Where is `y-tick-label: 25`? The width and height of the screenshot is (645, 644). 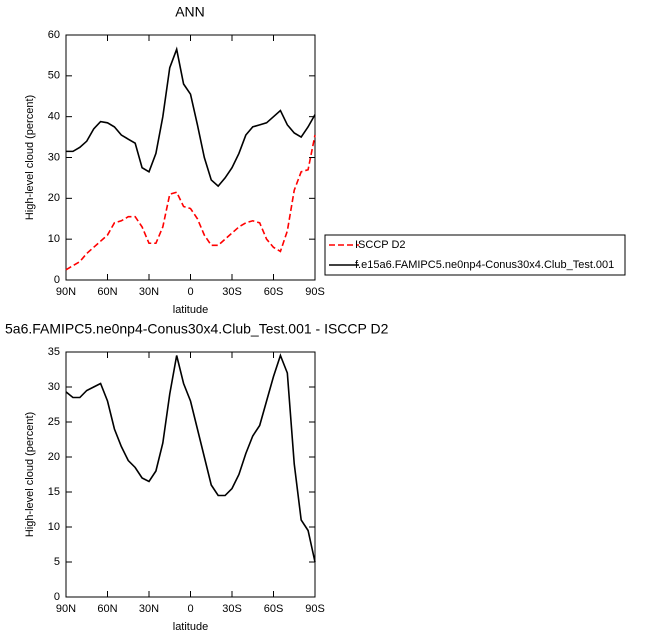 y-tick-label: 25 is located at coordinates (54, 422).